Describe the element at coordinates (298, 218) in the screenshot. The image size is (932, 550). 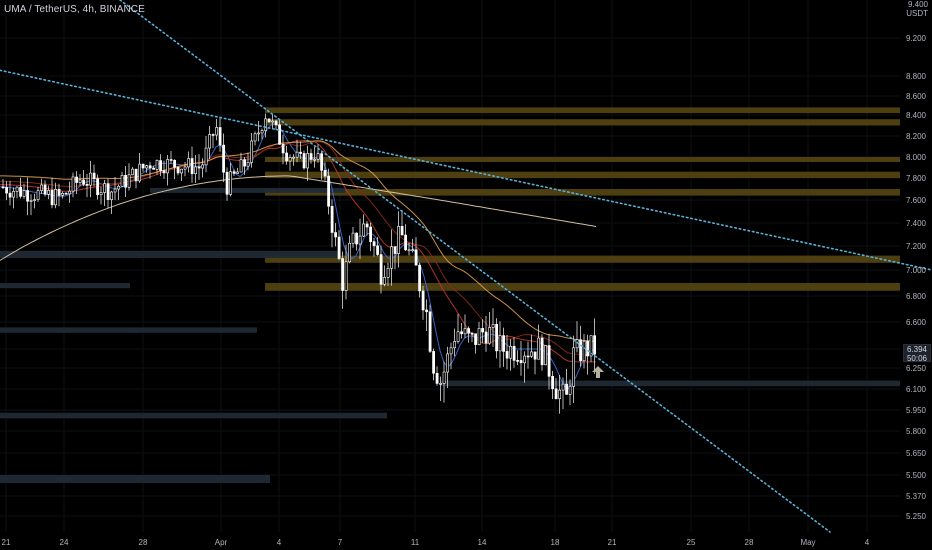
I see `ma-slowest-line` at that location.